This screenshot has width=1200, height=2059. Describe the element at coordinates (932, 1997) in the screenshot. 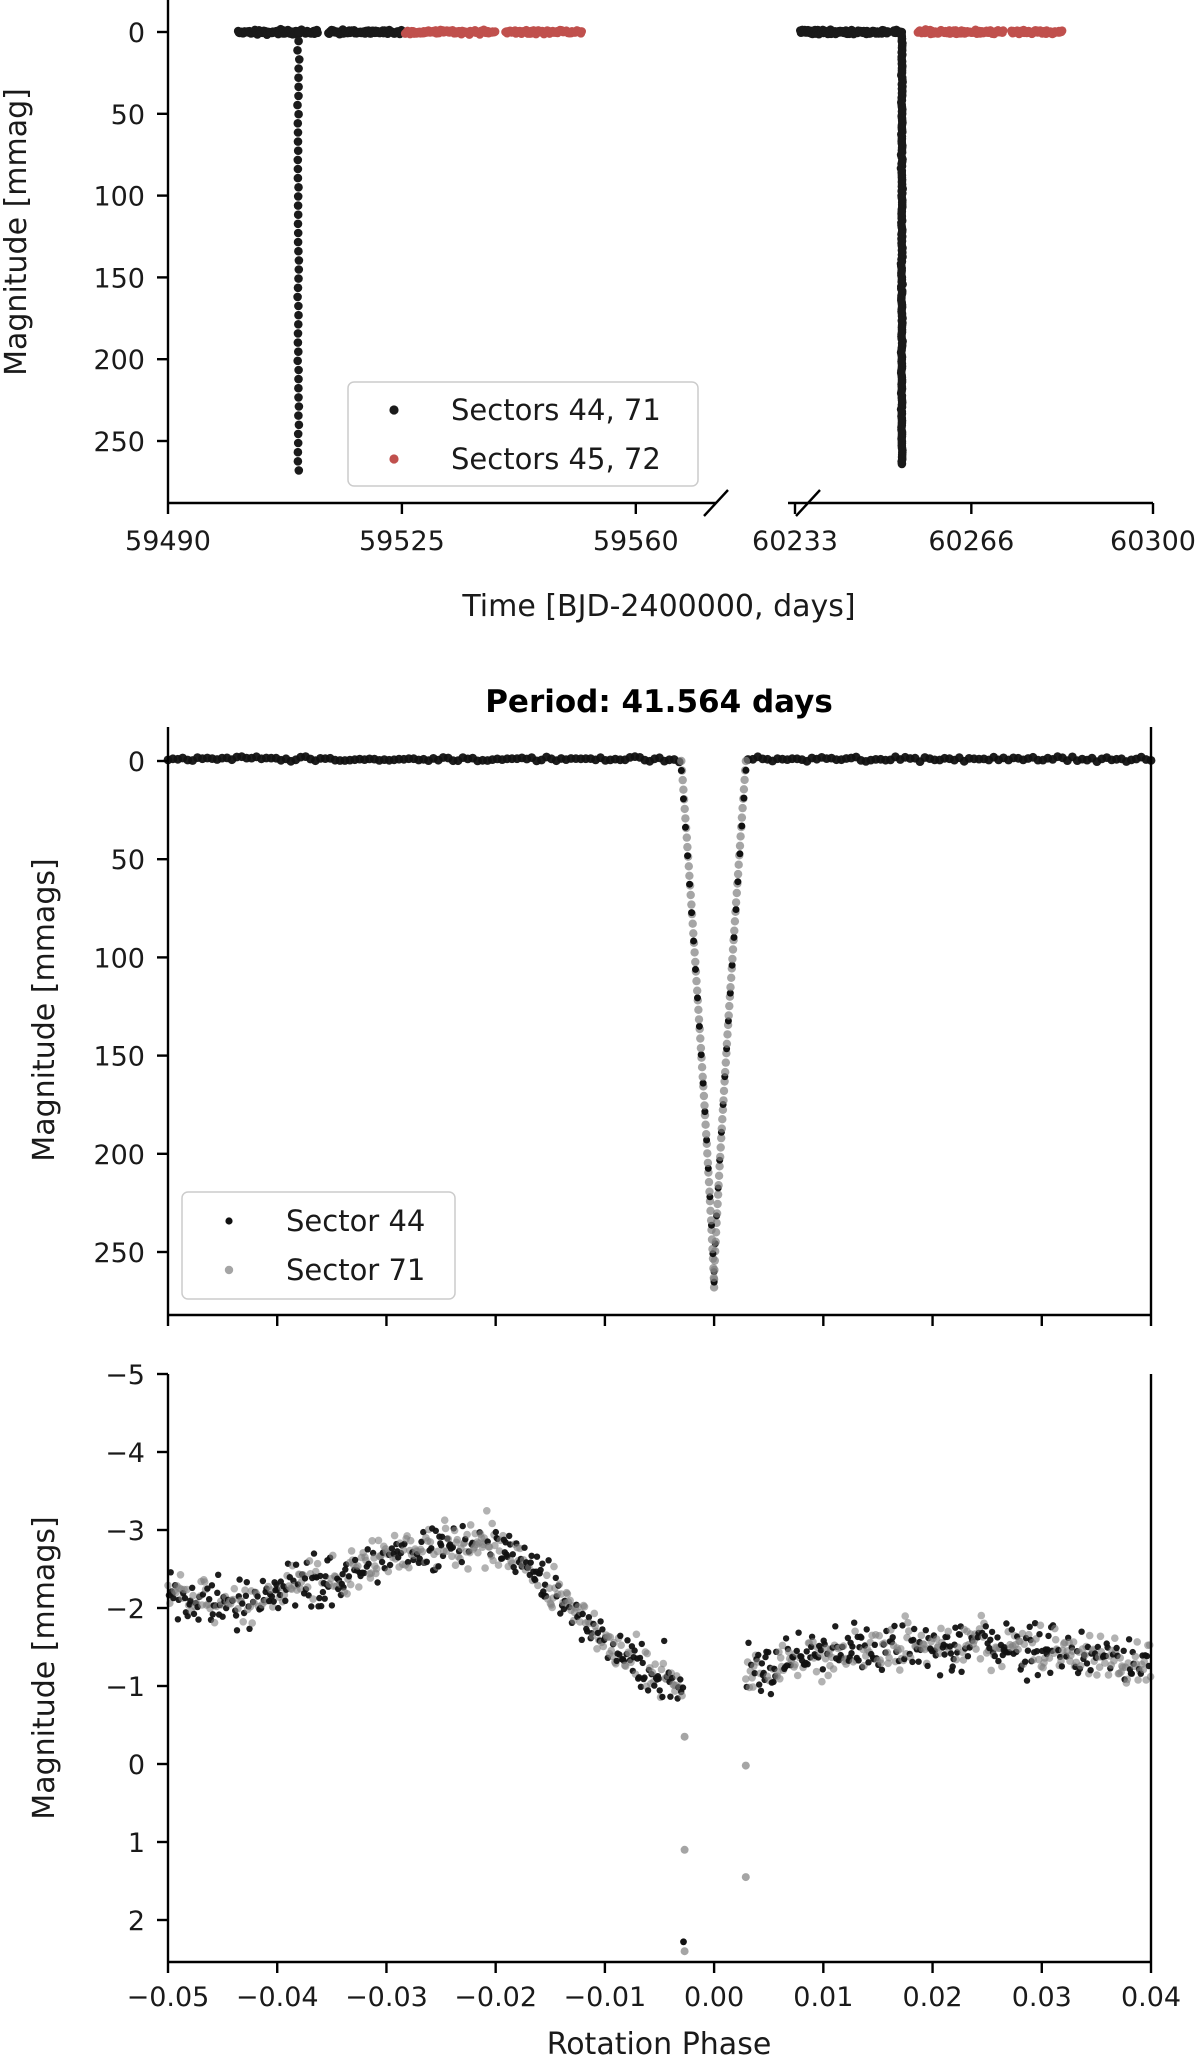

I see `bottom-x-tick-label: 0.02` at that location.